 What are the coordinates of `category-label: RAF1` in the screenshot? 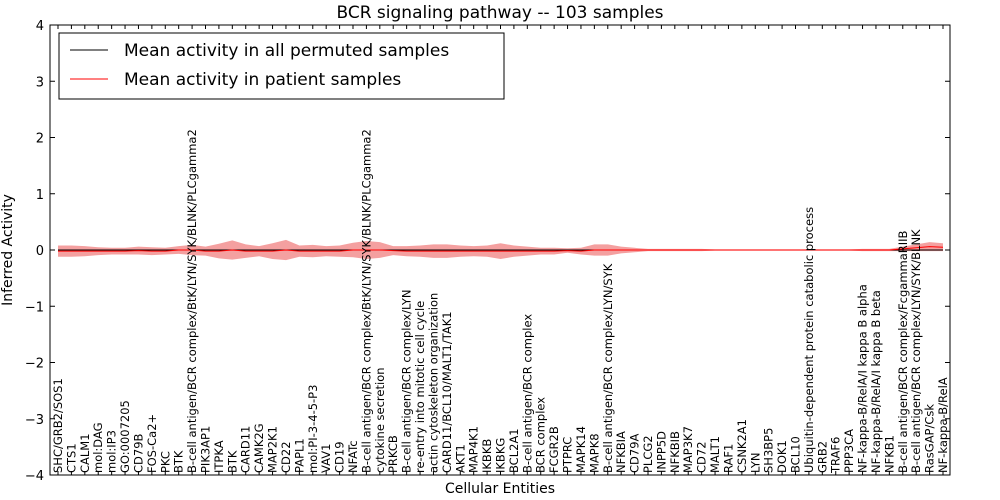 It's located at (729, 458).